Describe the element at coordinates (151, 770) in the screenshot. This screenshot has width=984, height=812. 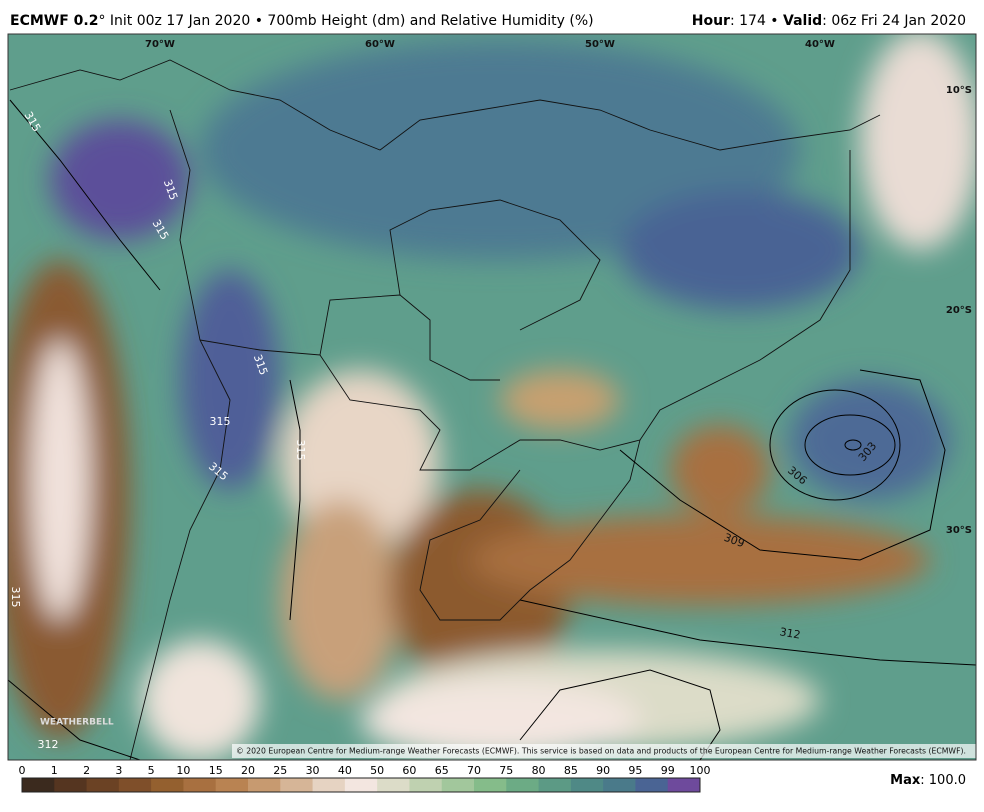
I see `colorbar-tick-label: 5` at that location.